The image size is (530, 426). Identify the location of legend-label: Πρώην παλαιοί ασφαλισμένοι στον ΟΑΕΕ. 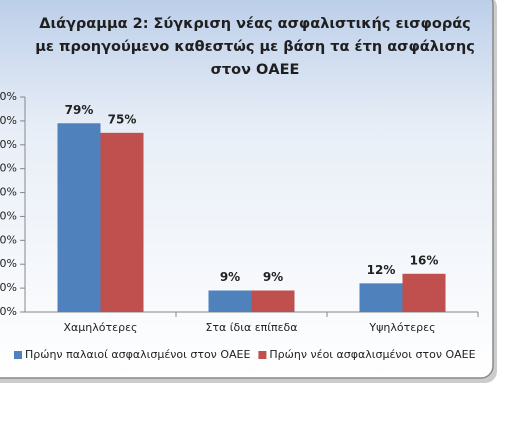
(137, 354).